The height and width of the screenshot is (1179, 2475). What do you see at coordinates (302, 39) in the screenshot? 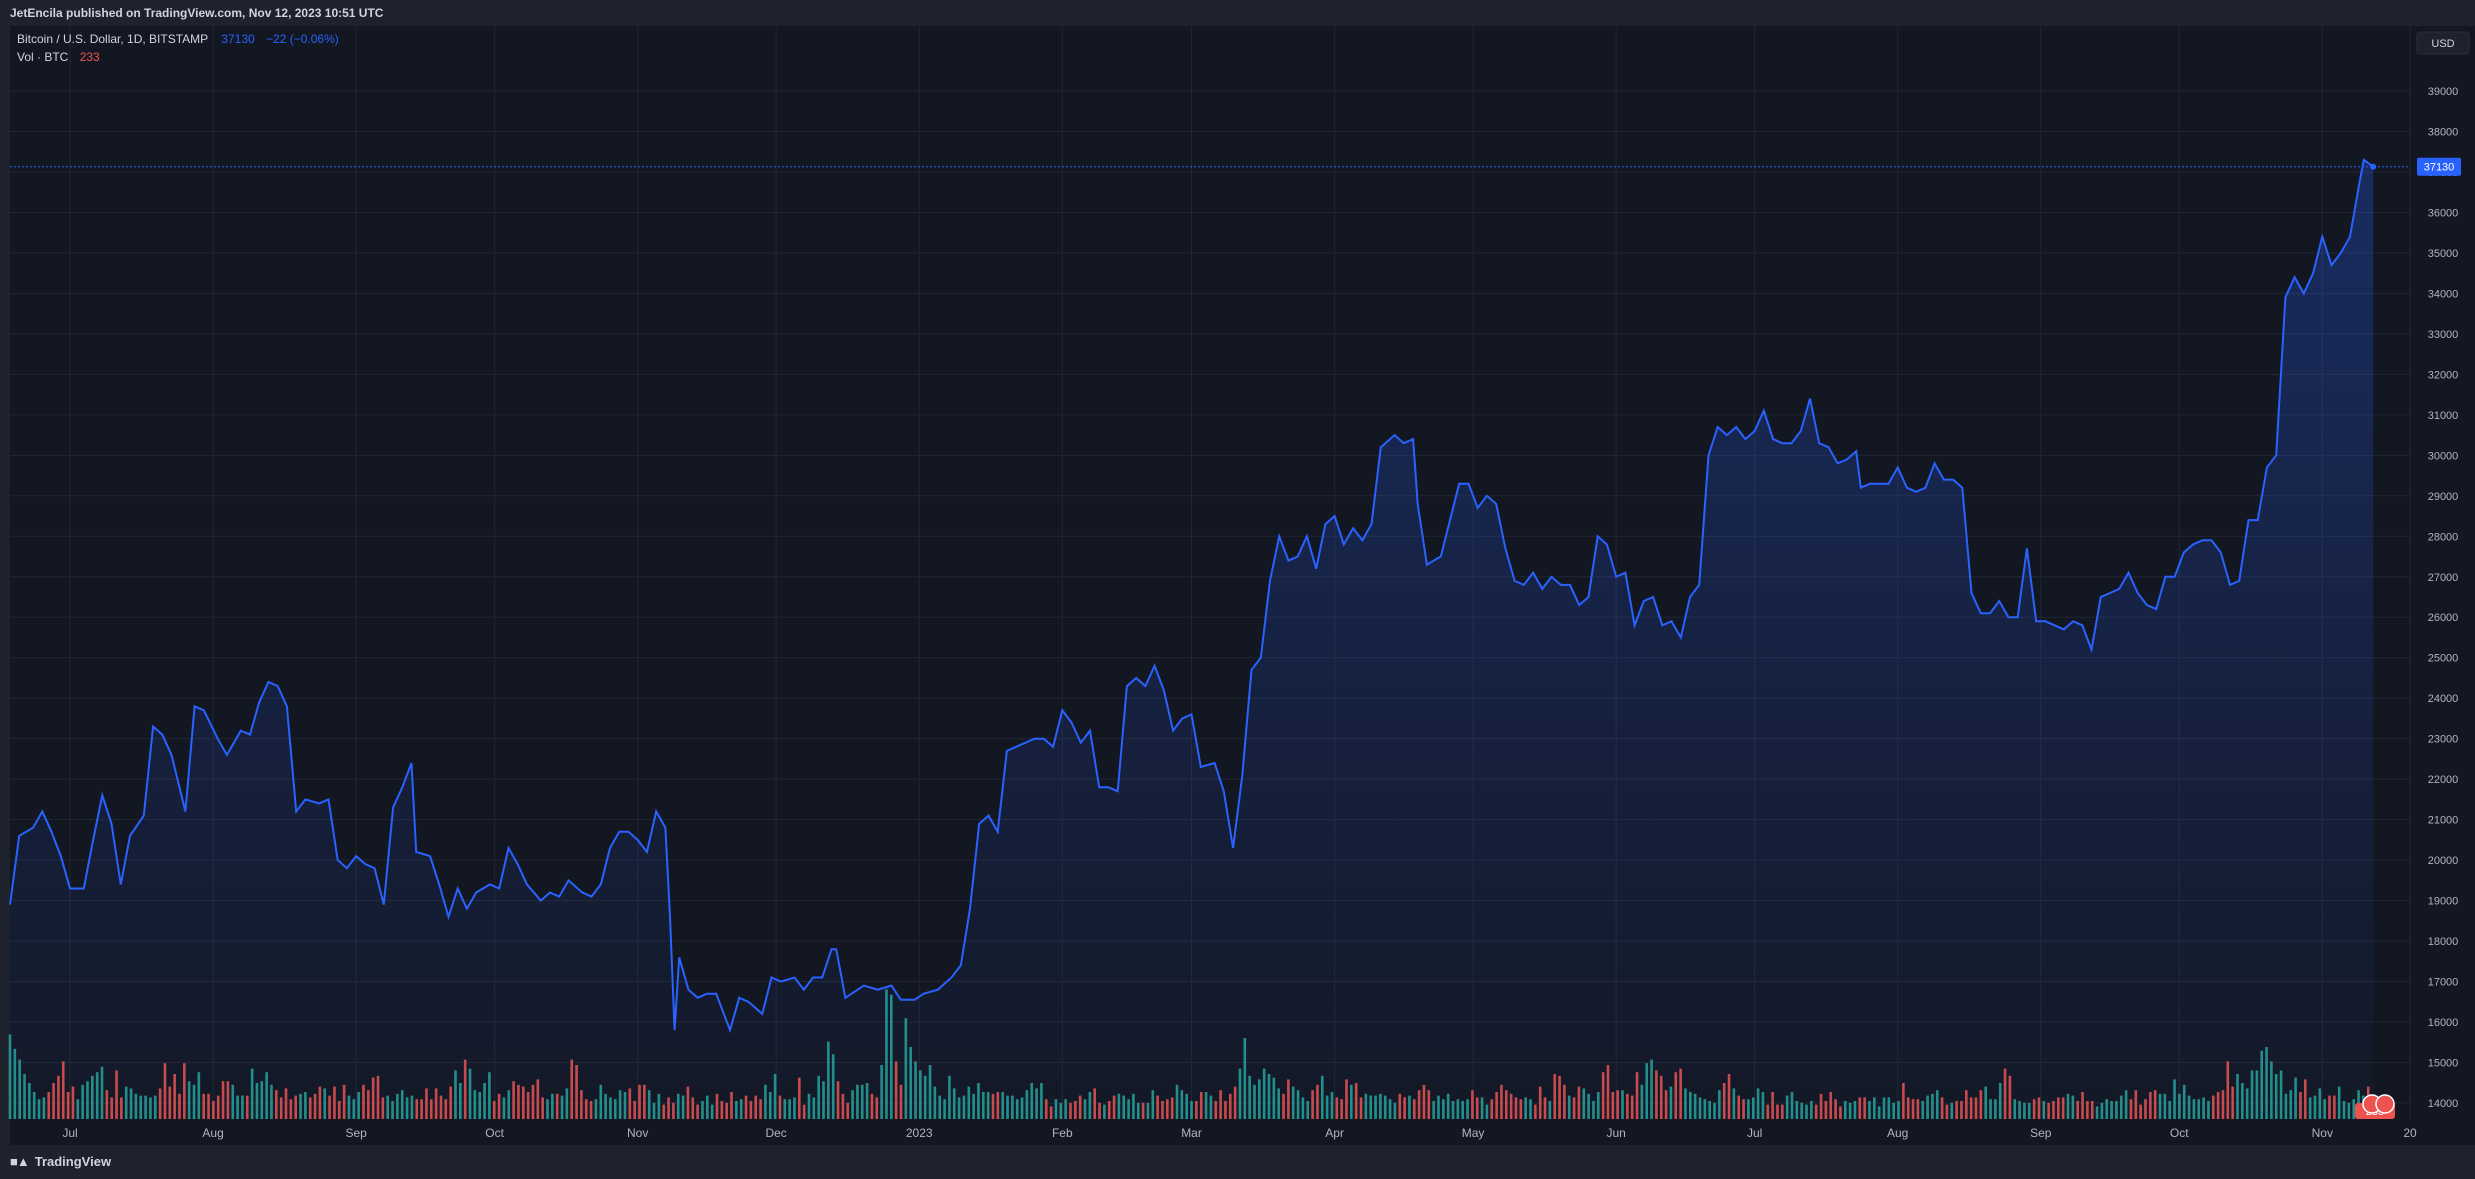
I see `legend-change: −22 (−0.06%)` at bounding box center [302, 39].